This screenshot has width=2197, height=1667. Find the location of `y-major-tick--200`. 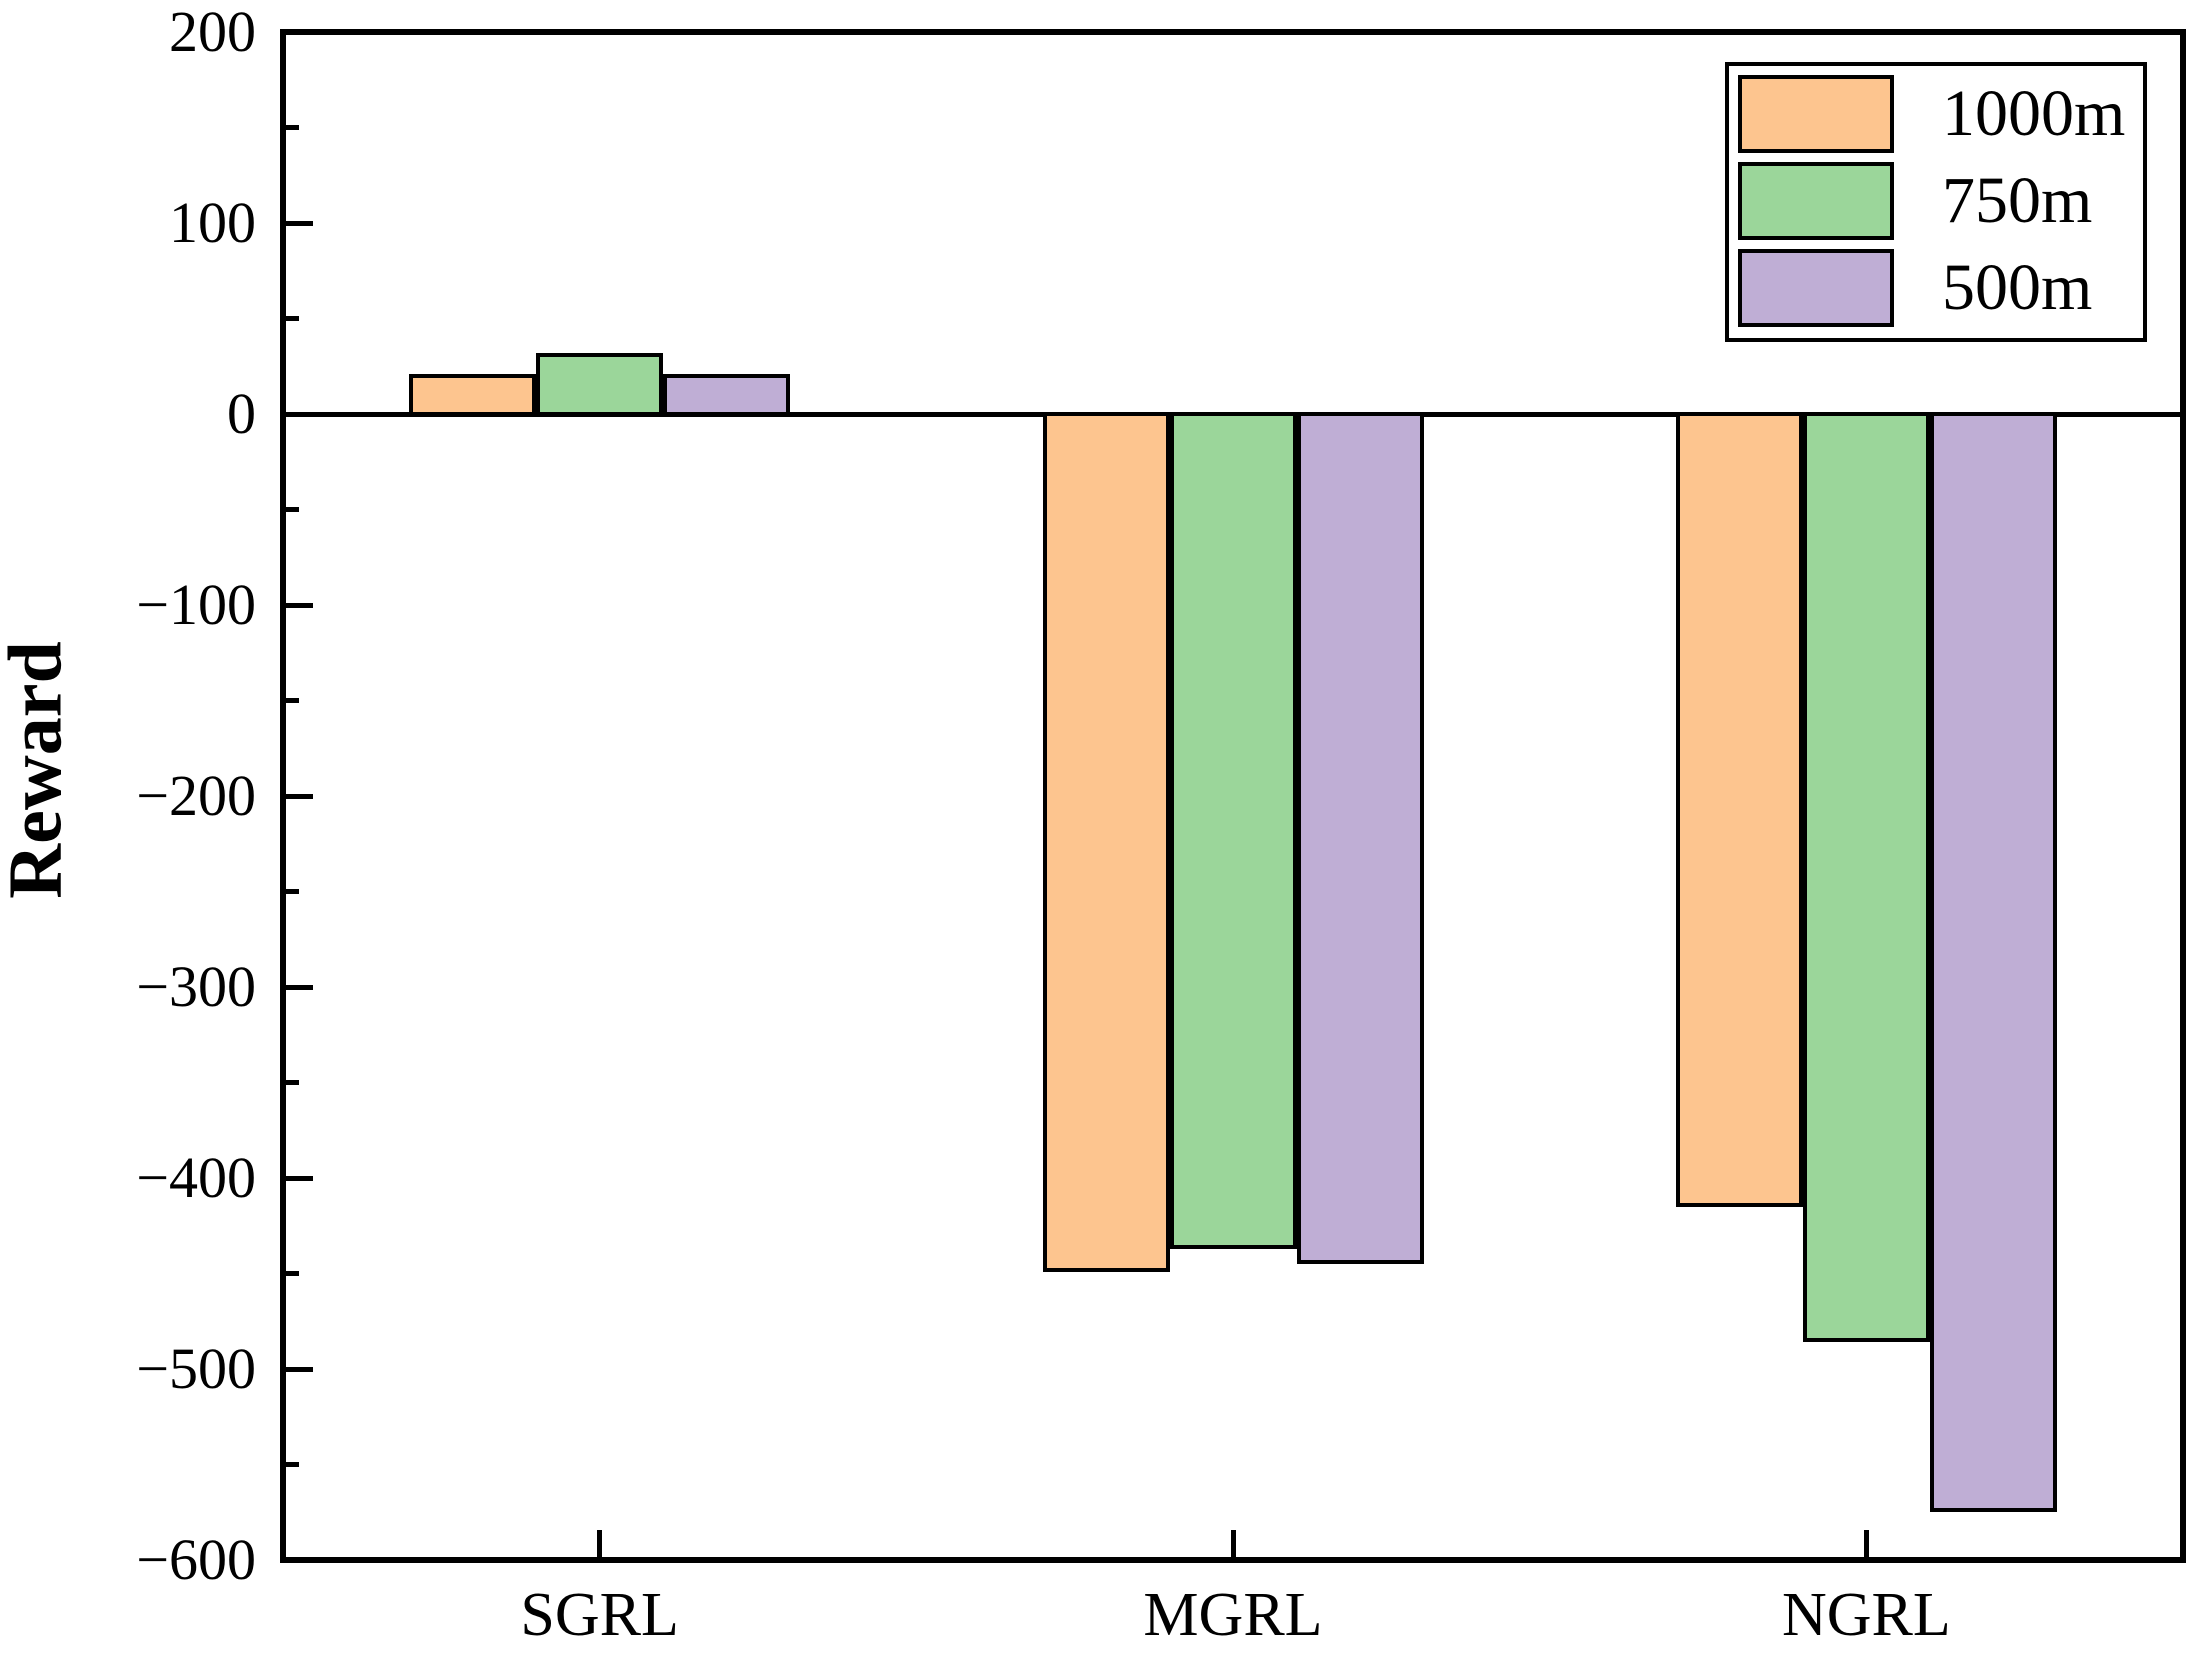

y-major-tick--200 is located at coordinates (298, 796).